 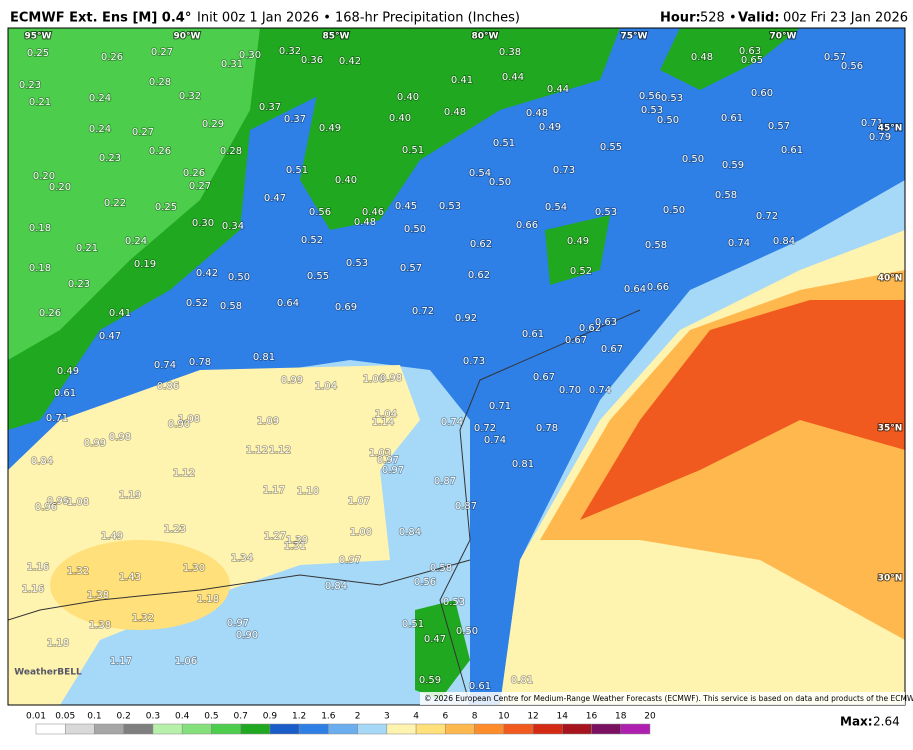 I want to click on colorbar-label: 14, so click(x=563, y=717).